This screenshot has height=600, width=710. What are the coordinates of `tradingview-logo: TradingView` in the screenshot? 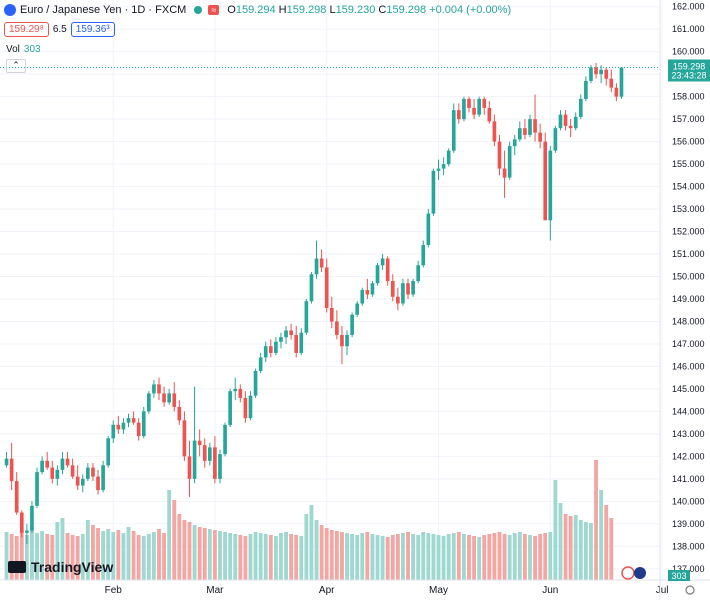 It's located at (60, 567).